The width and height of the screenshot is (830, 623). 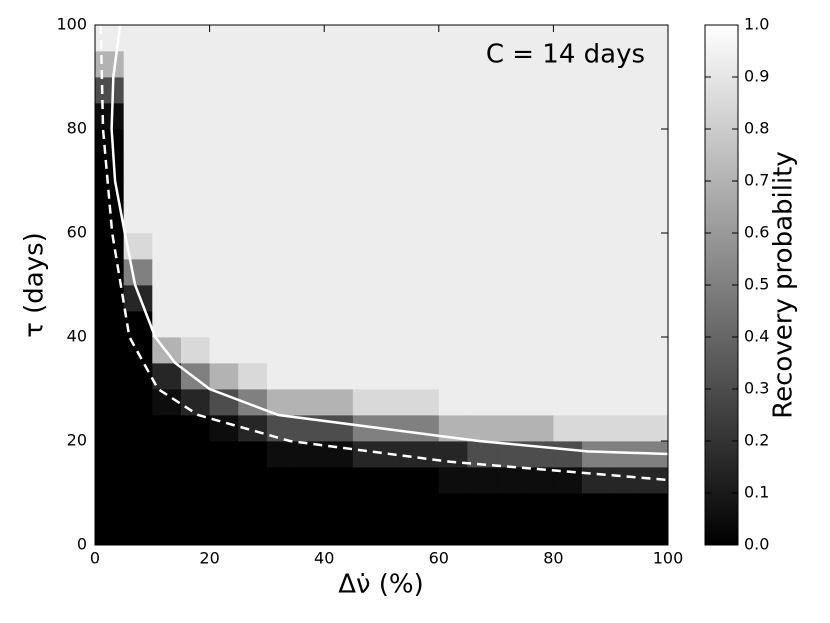 What do you see at coordinates (565, 55) in the screenshot?
I see `annotation: C = 14 days` at bounding box center [565, 55].